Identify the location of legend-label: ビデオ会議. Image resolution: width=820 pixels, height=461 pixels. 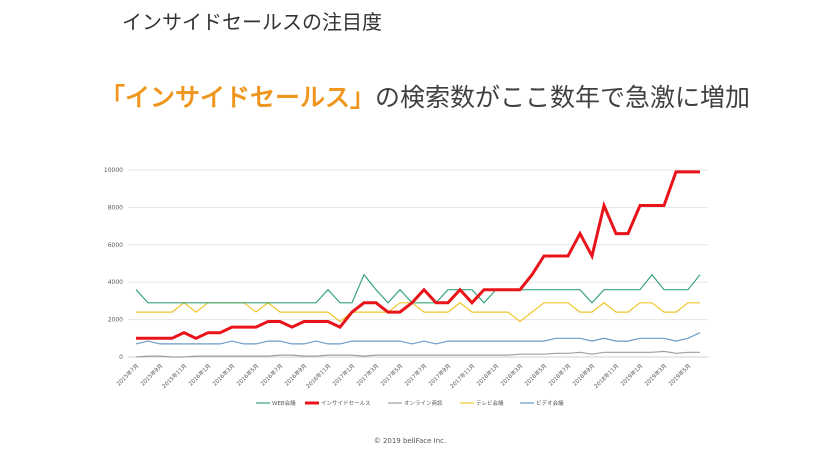
(550, 403).